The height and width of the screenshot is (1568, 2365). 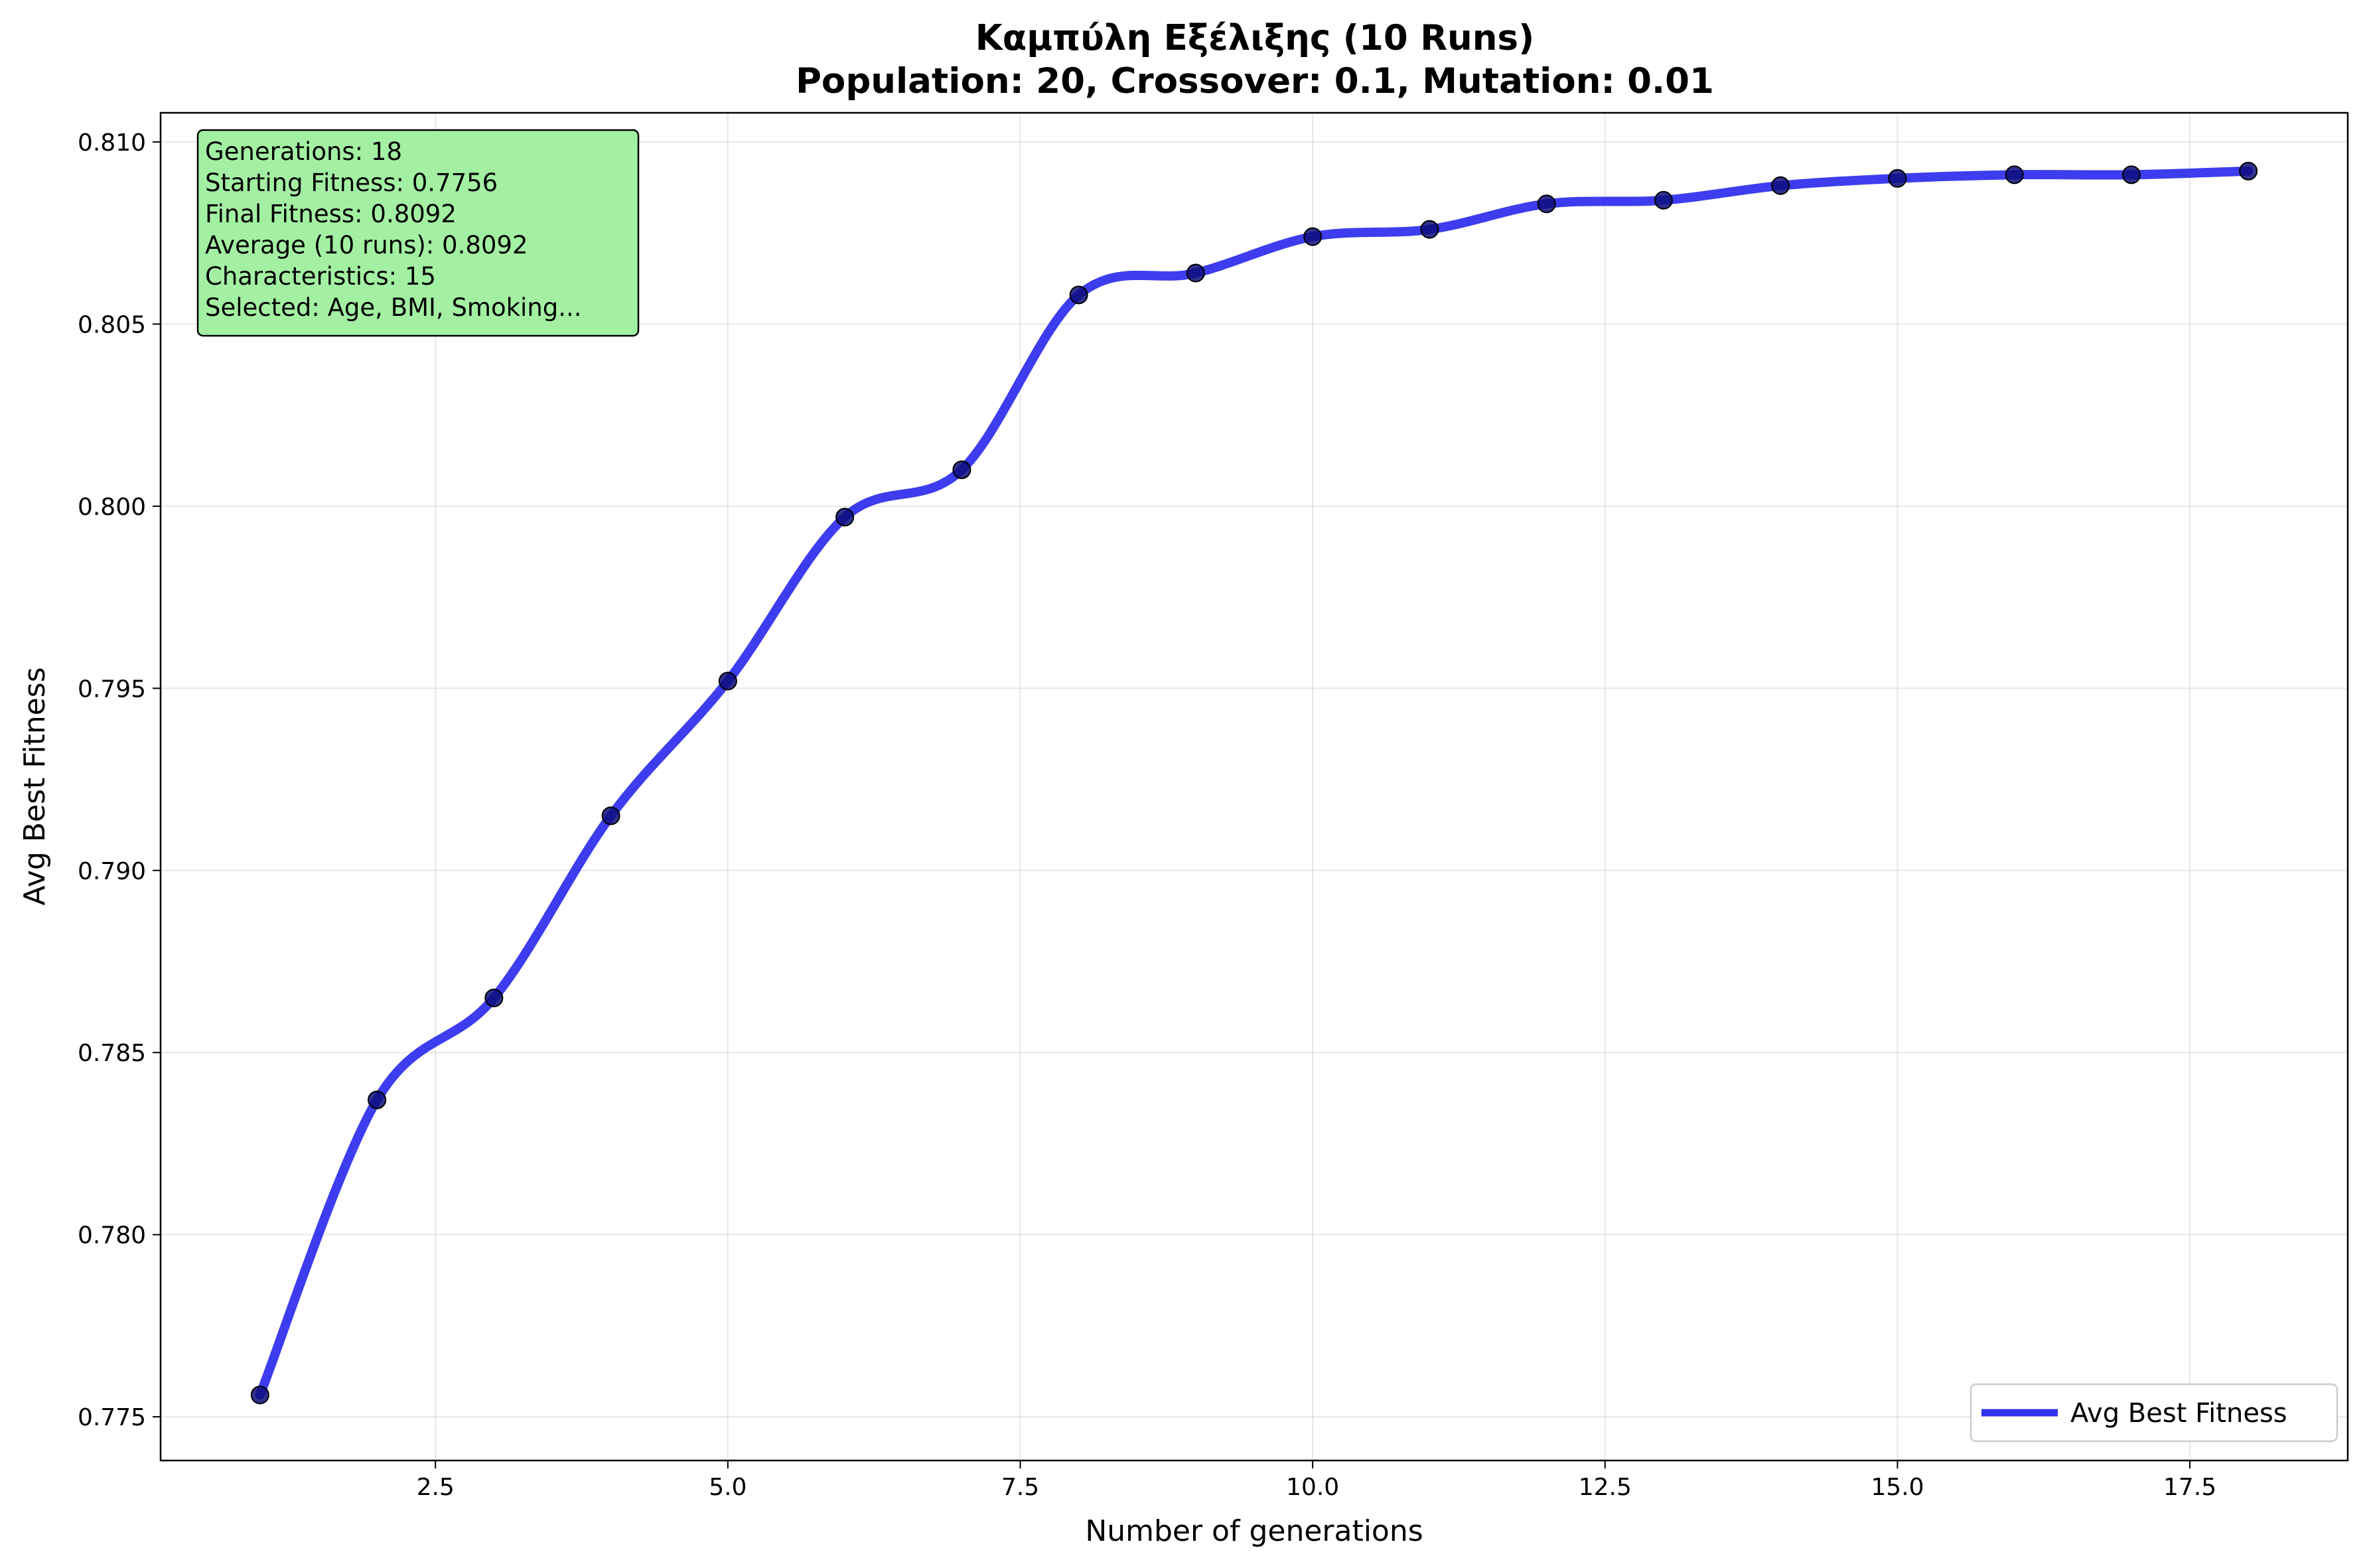 I want to click on info-line: Generations: 18, so click(x=303, y=151).